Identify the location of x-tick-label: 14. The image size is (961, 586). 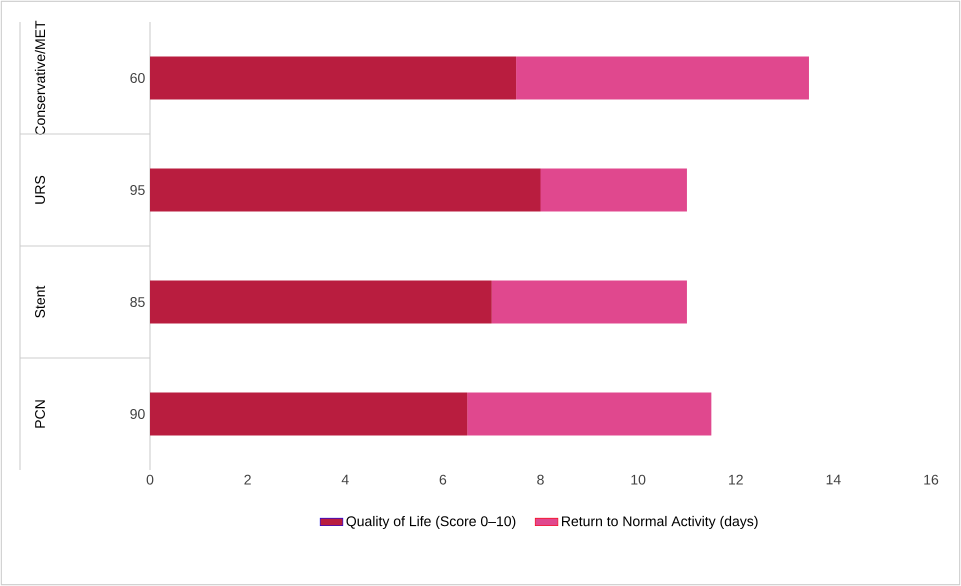
(833, 479).